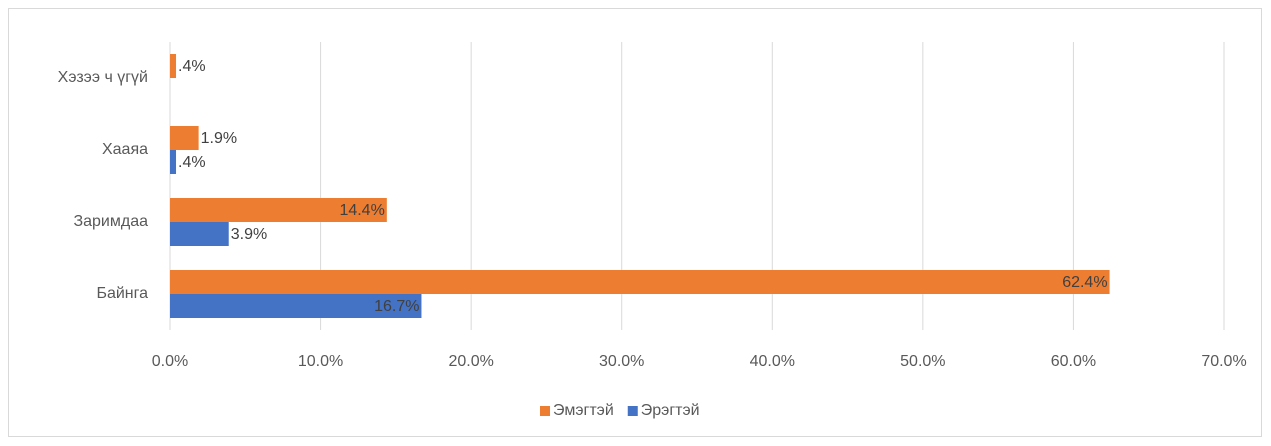 Image resolution: width=1271 pixels, height=446 pixels. What do you see at coordinates (922, 361) in the screenshot?
I see `x-tick-label: 50.0%` at bounding box center [922, 361].